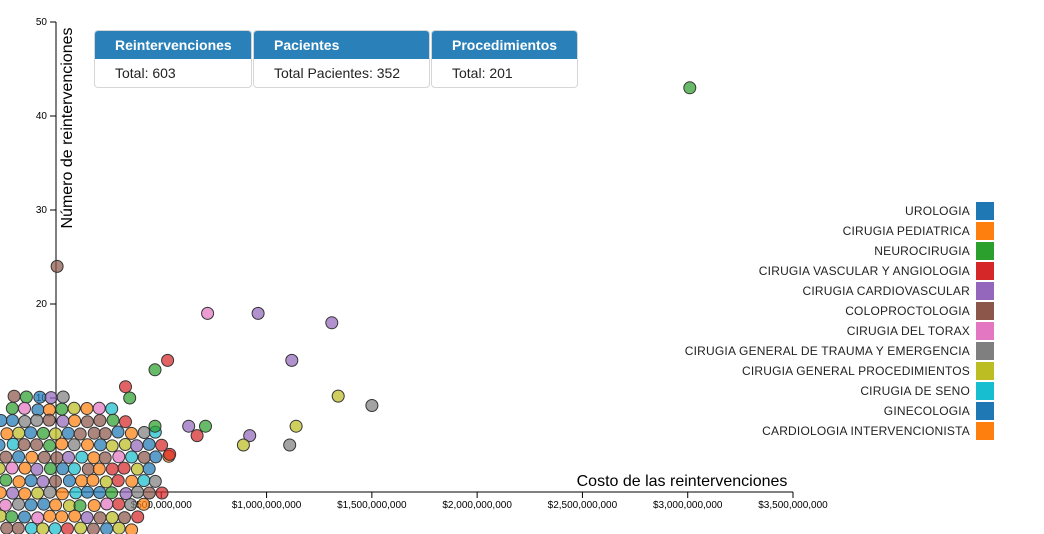  I want to click on panel-value: Total: 201, so click(482, 73).